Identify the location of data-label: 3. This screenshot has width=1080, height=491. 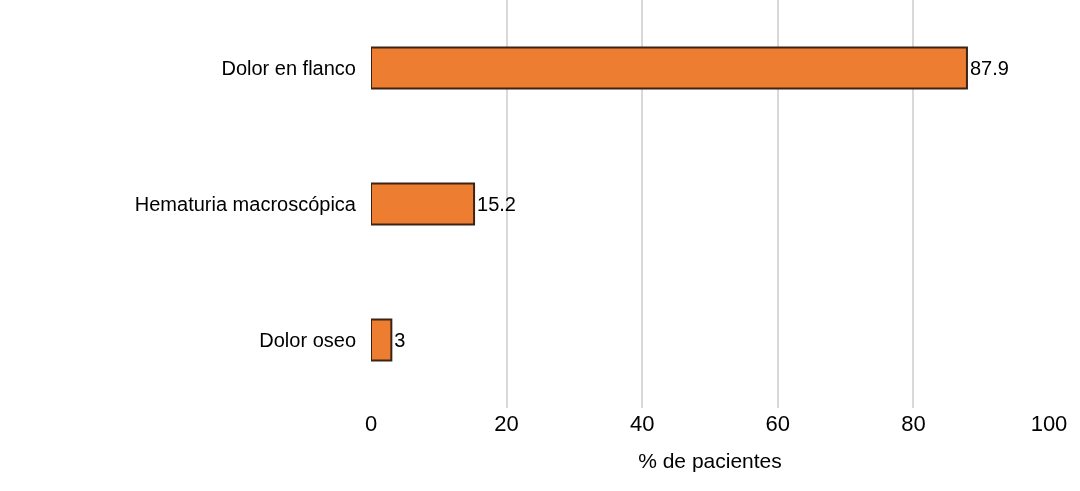
(400, 340).